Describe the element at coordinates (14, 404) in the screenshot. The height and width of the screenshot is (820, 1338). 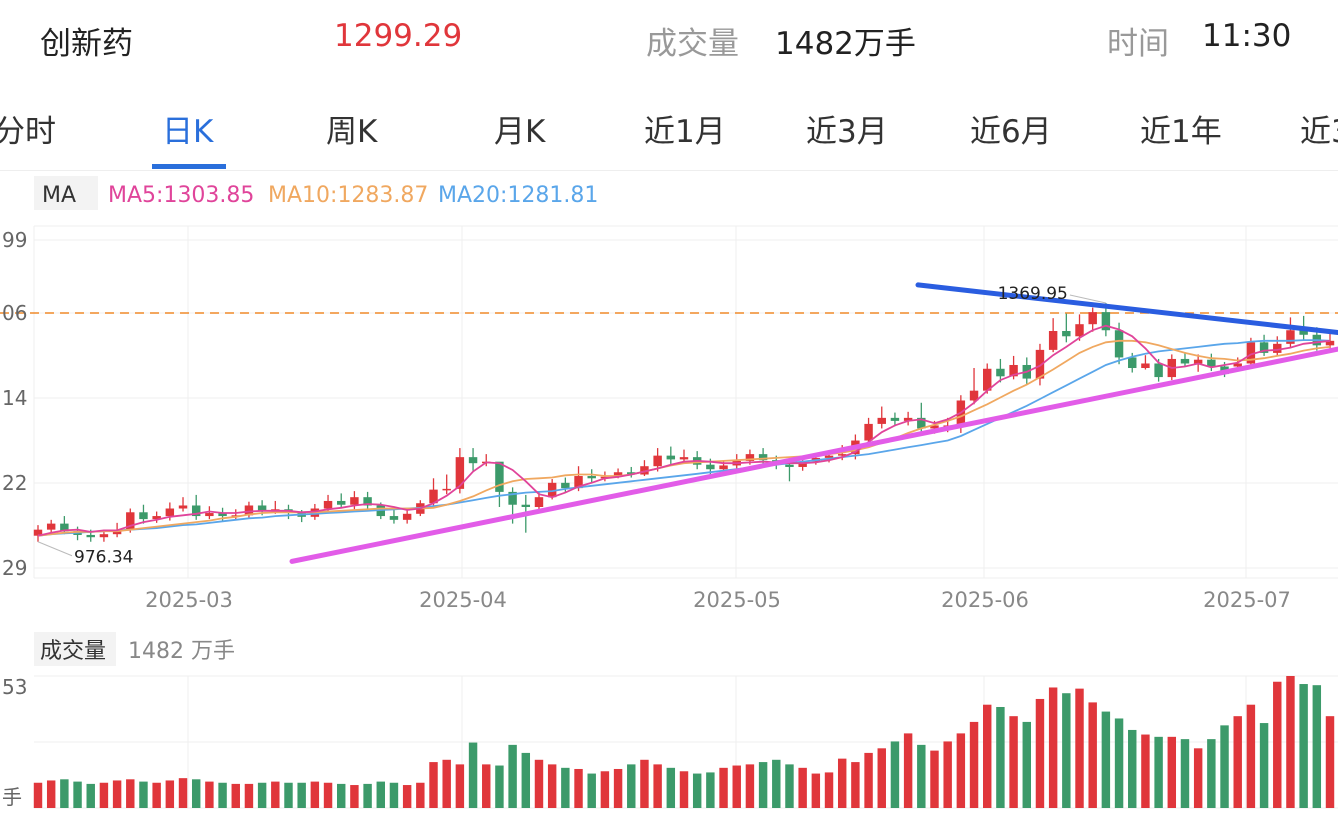
I see `price-y-axis: 99 06 14 22 29` at that location.